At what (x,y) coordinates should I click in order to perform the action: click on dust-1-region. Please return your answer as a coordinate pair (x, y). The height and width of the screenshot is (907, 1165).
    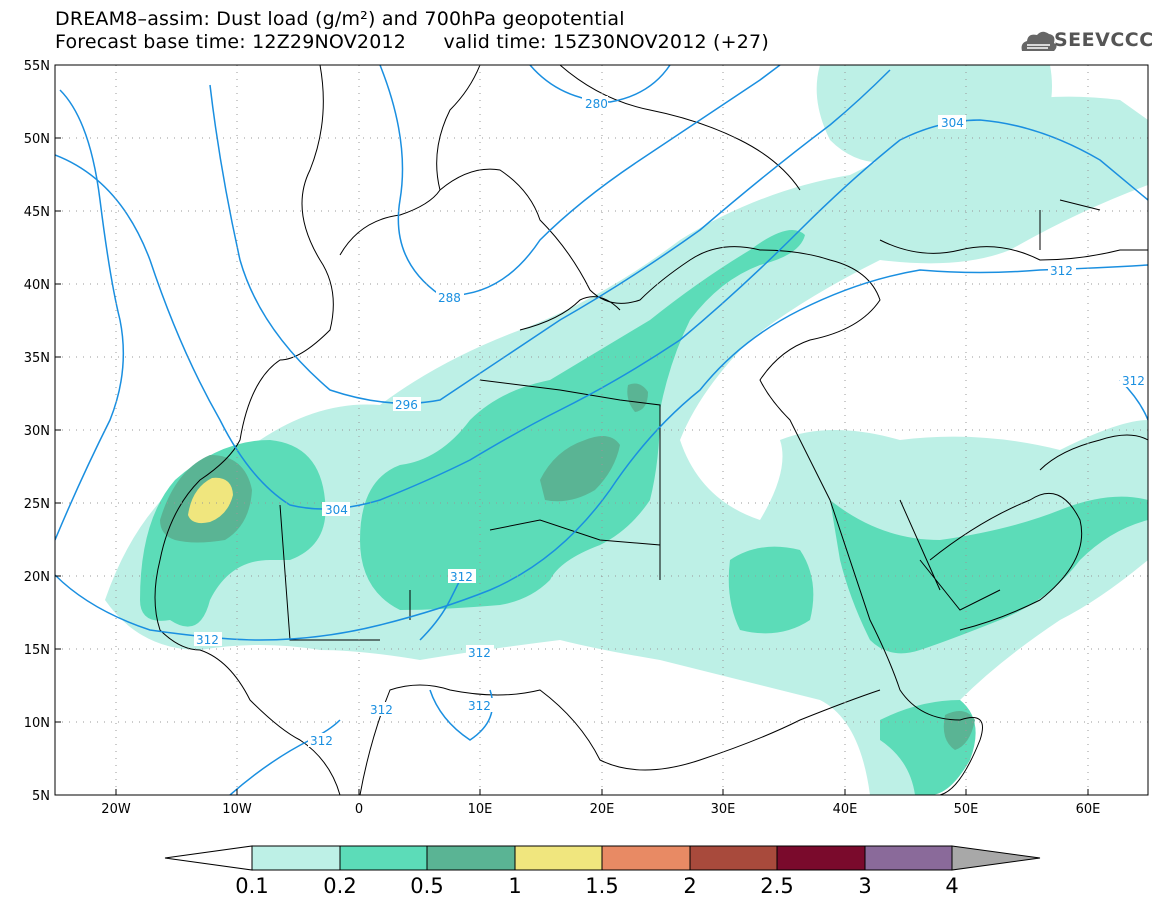
    Looking at the image, I should click on (210, 500).